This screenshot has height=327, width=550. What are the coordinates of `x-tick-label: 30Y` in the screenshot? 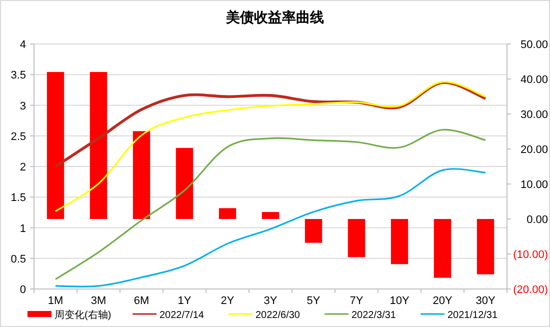 It's located at (486, 301).